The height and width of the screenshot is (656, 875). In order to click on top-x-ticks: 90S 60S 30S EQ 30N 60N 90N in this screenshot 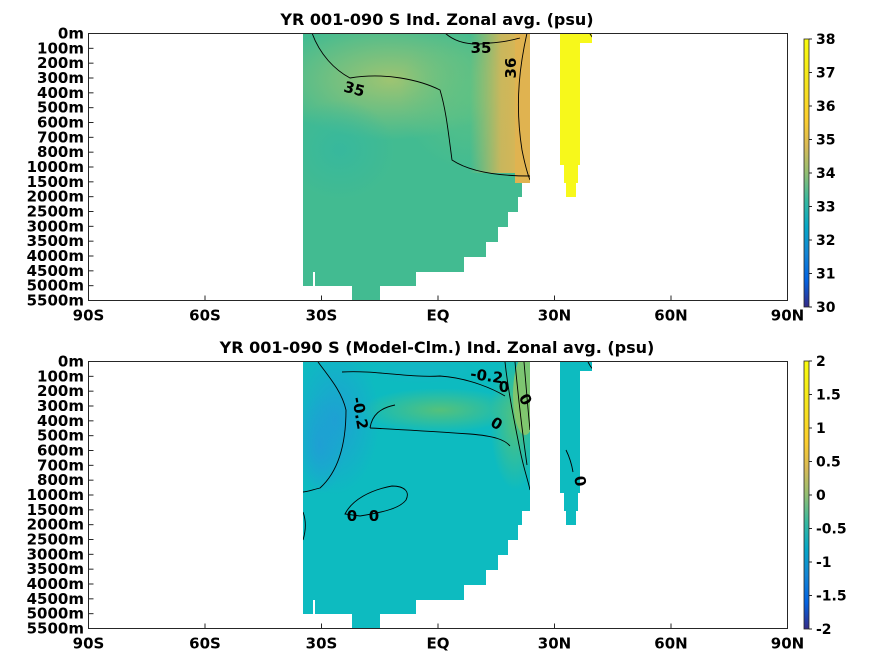, I will do `click(438, 310)`.